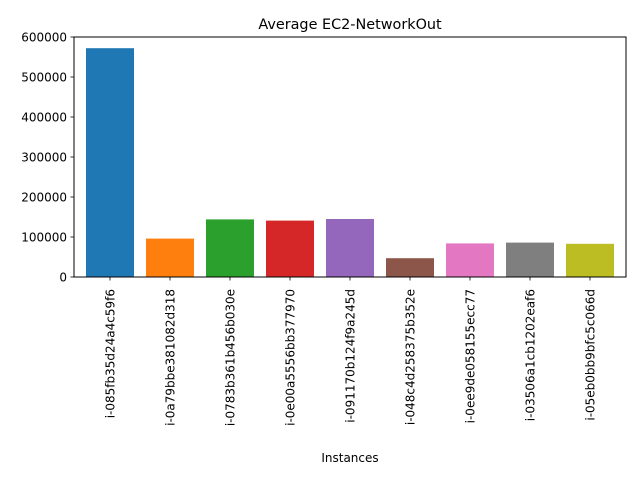 The height and width of the screenshot is (480, 640). Describe the element at coordinates (350, 248) in the screenshot. I see `bar-i-091170b124f9a245d` at that location.